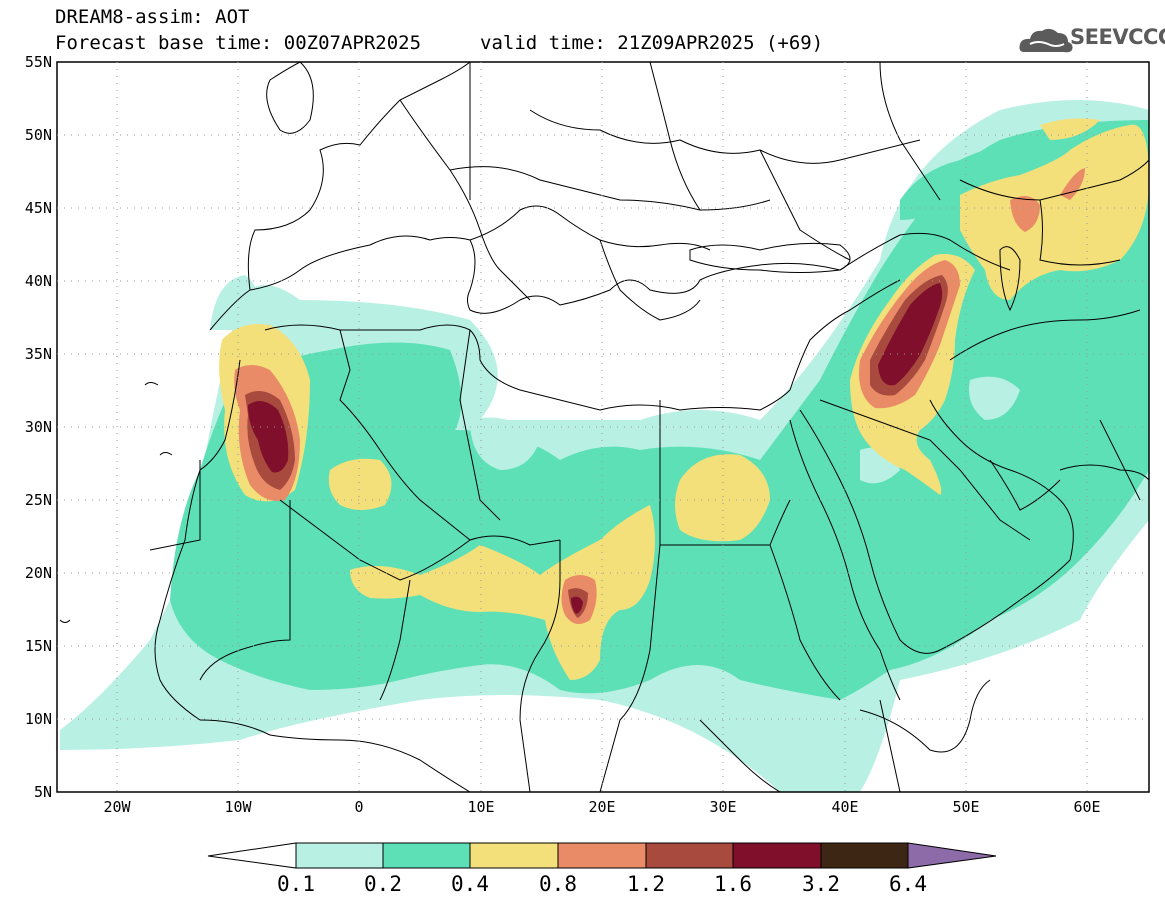  I want to click on colorbar, so click(602, 855).